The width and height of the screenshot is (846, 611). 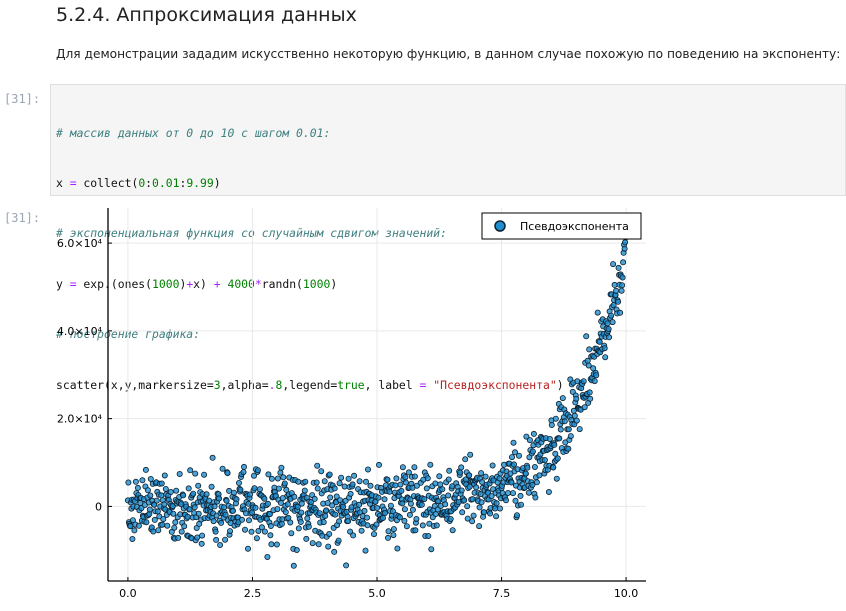 What do you see at coordinates (252, 593) in the screenshot?
I see `x-tick-label: 2.5` at bounding box center [252, 593].